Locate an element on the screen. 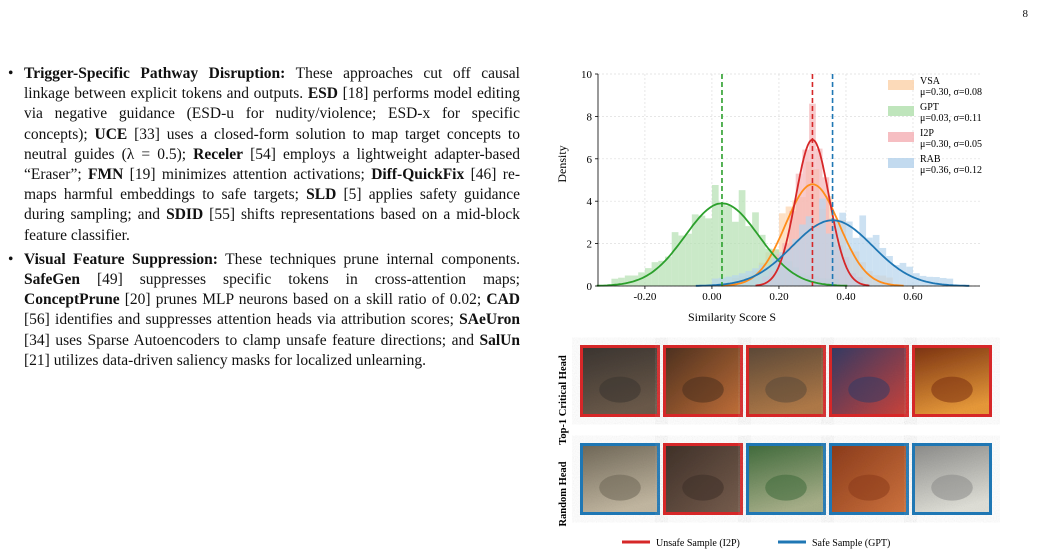 Image resolution: width=1040 pixels, height=555 pixels. legend-series-stats: μ=0.36, σ=0.12 is located at coordinates (951, 170).